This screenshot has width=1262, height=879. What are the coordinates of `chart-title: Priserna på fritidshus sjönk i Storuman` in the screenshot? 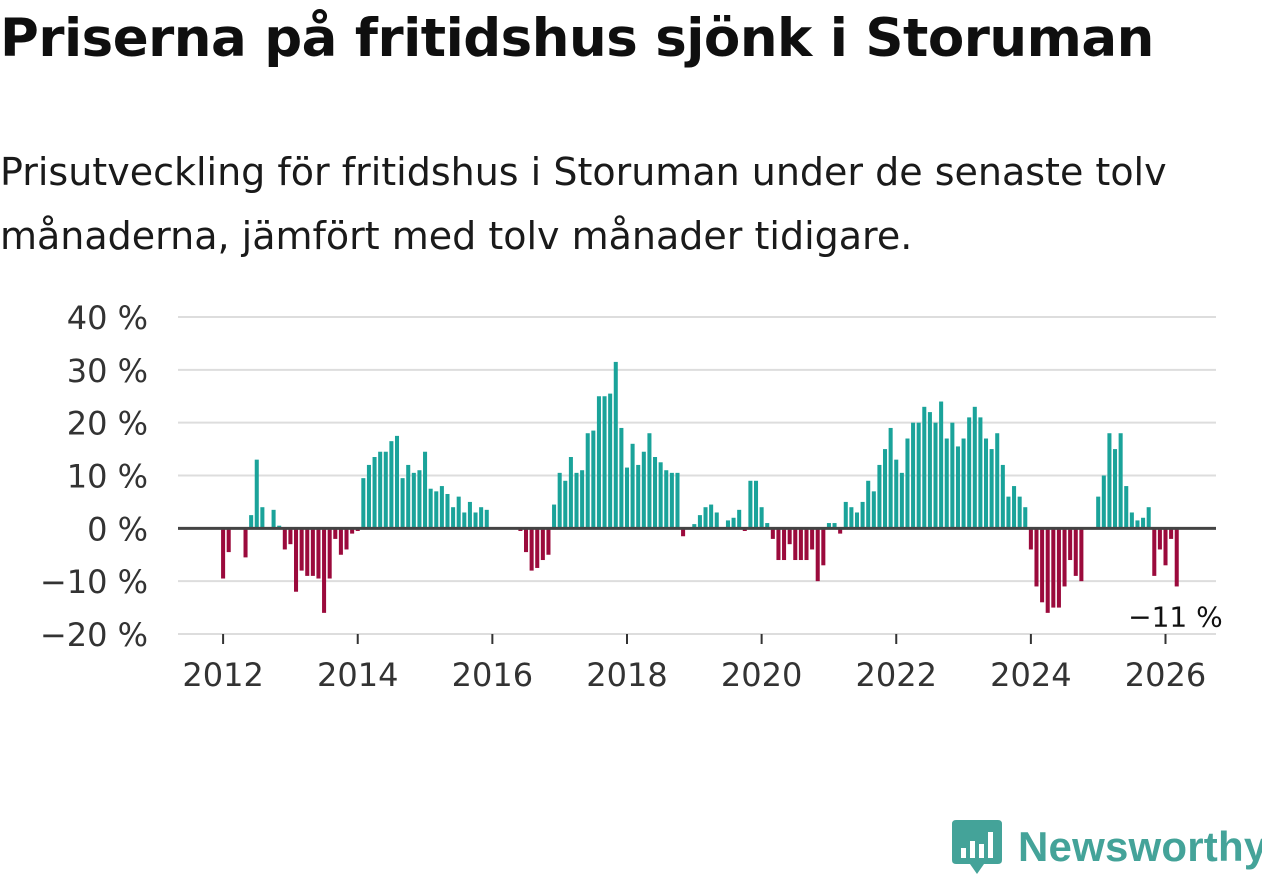 It's located at (577, 38).